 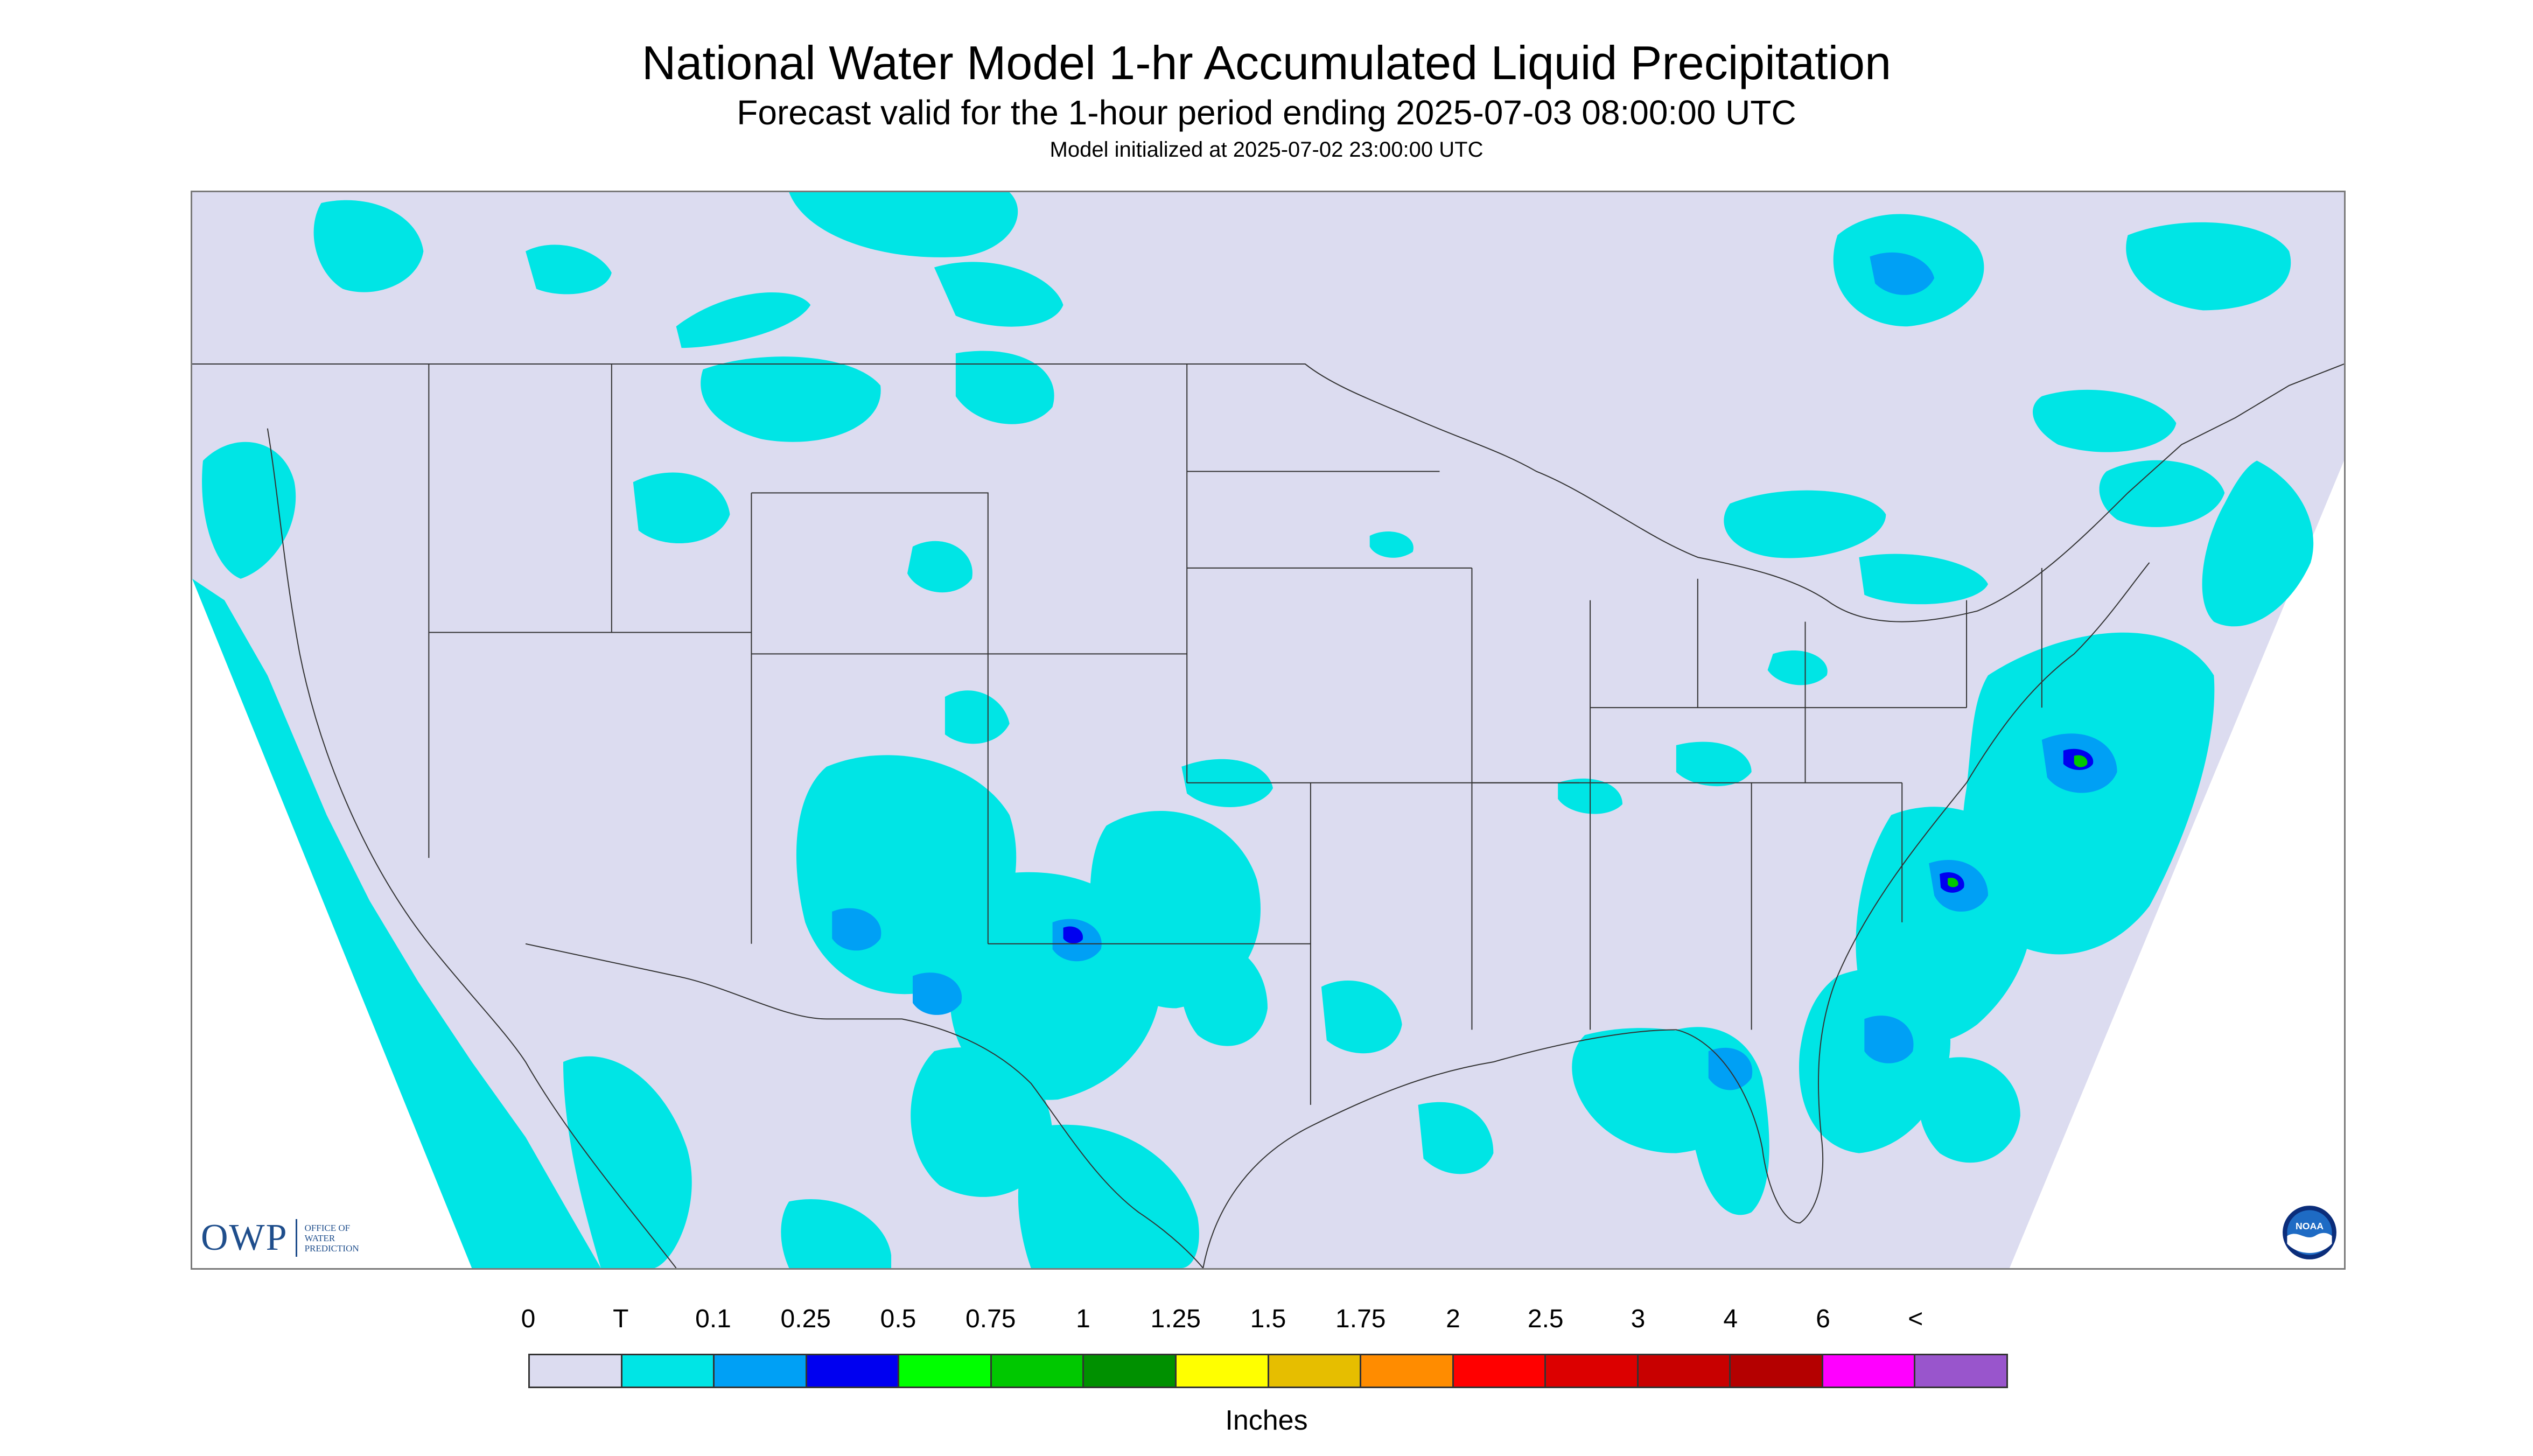 What do you see at coordinates (2018, 821) in the screenshot?
I see `precip-moderate-areas` at bounding box center [2018, 821].